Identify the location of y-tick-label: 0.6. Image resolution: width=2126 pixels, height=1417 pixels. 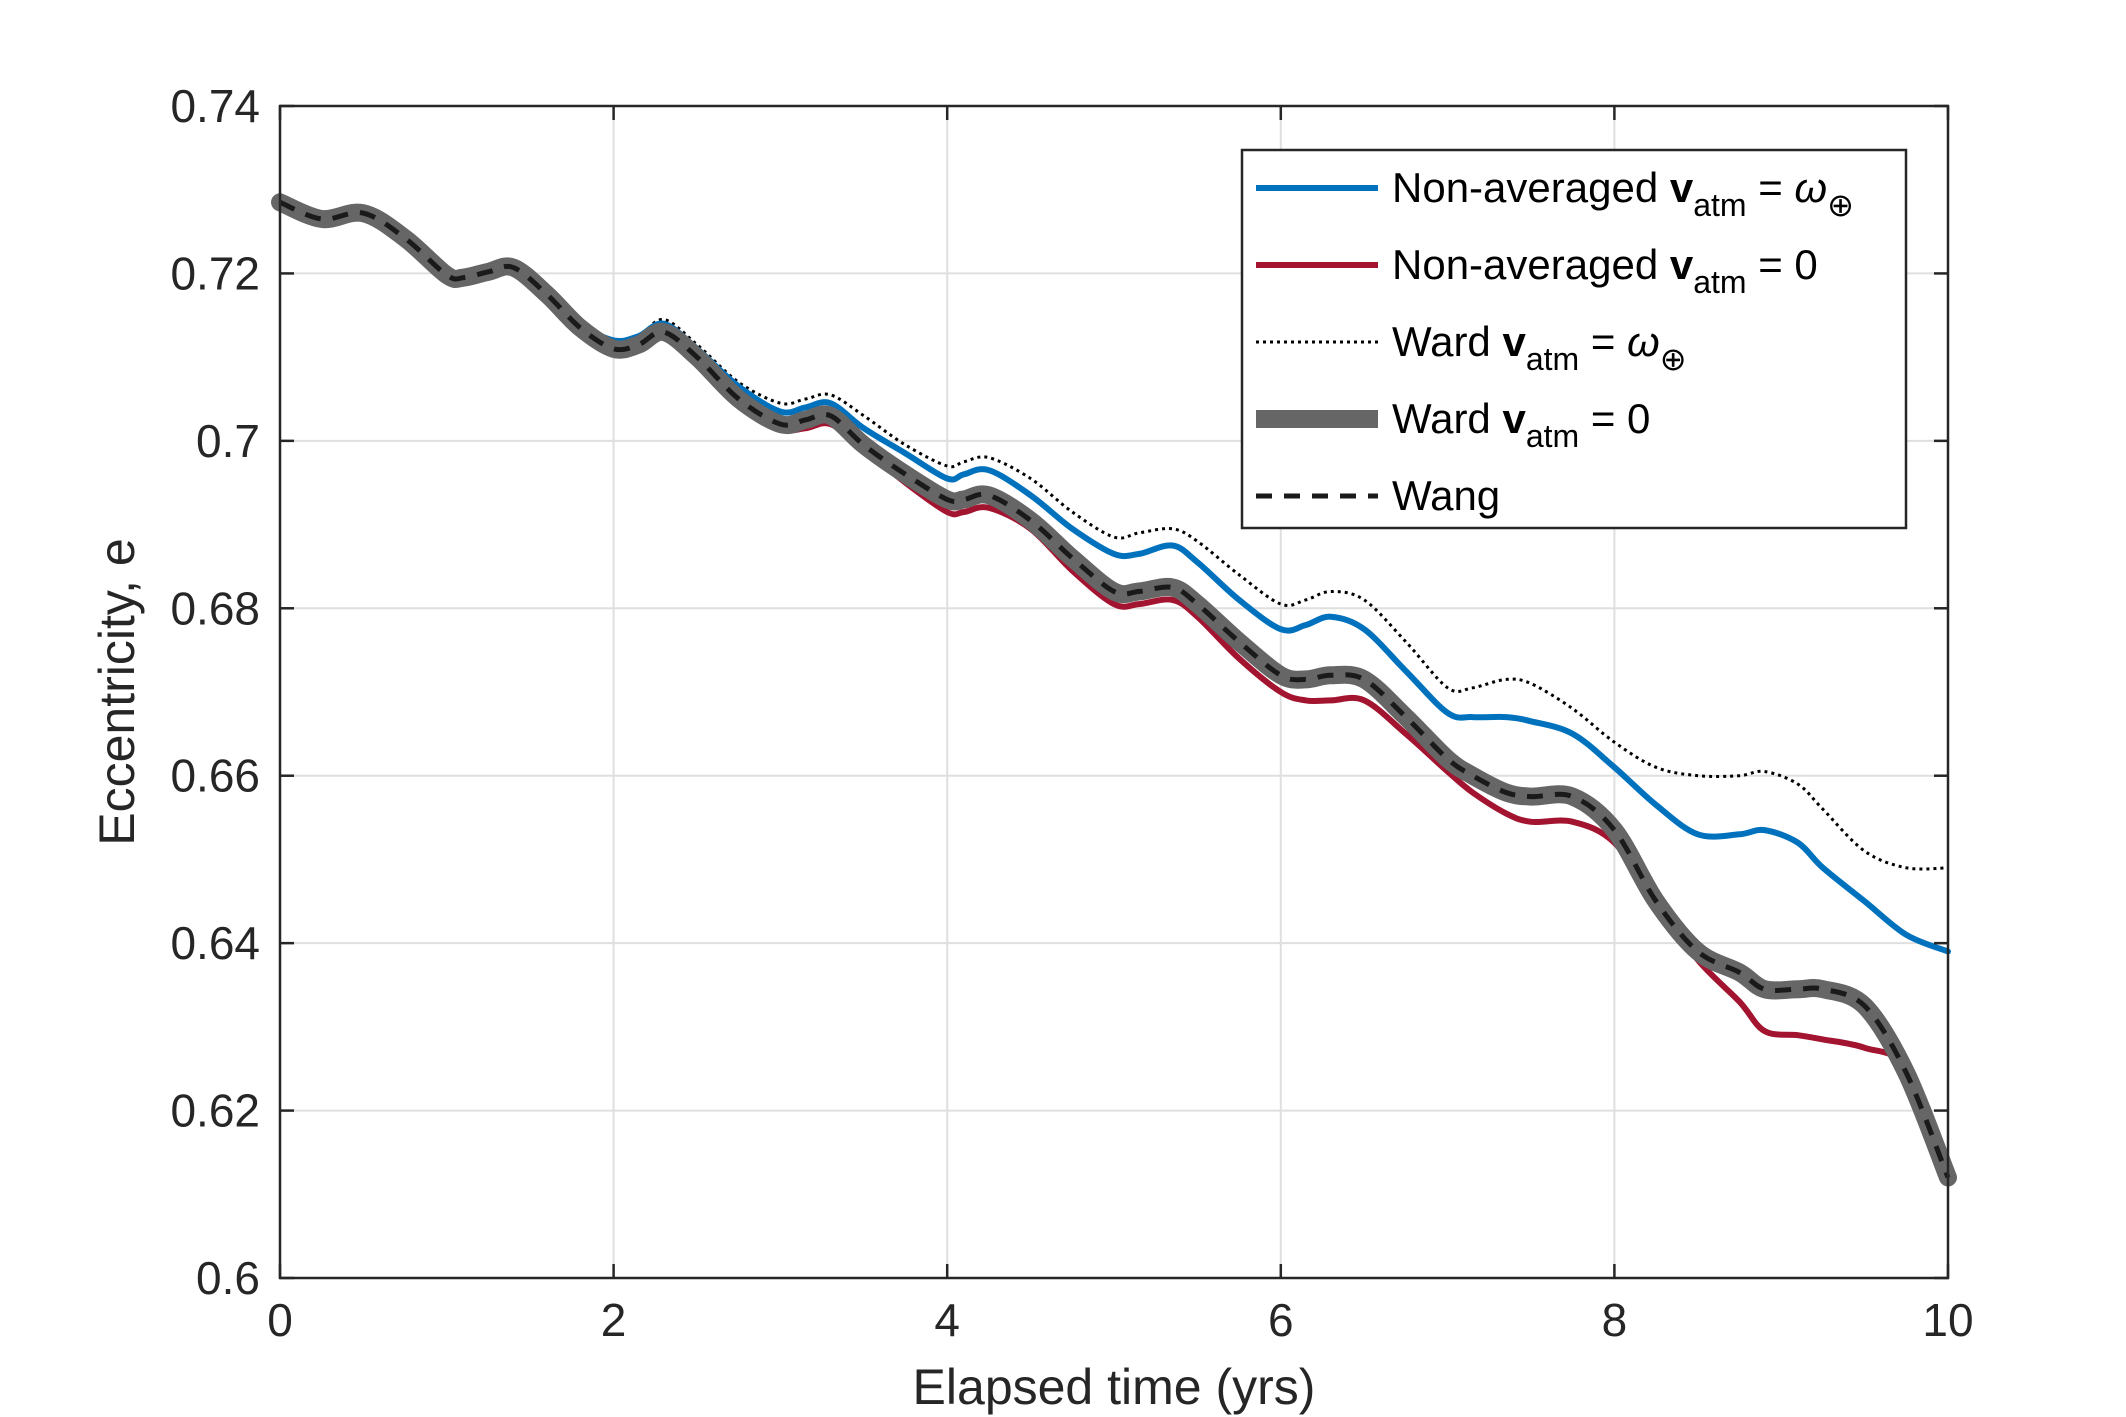
(228, 1278).